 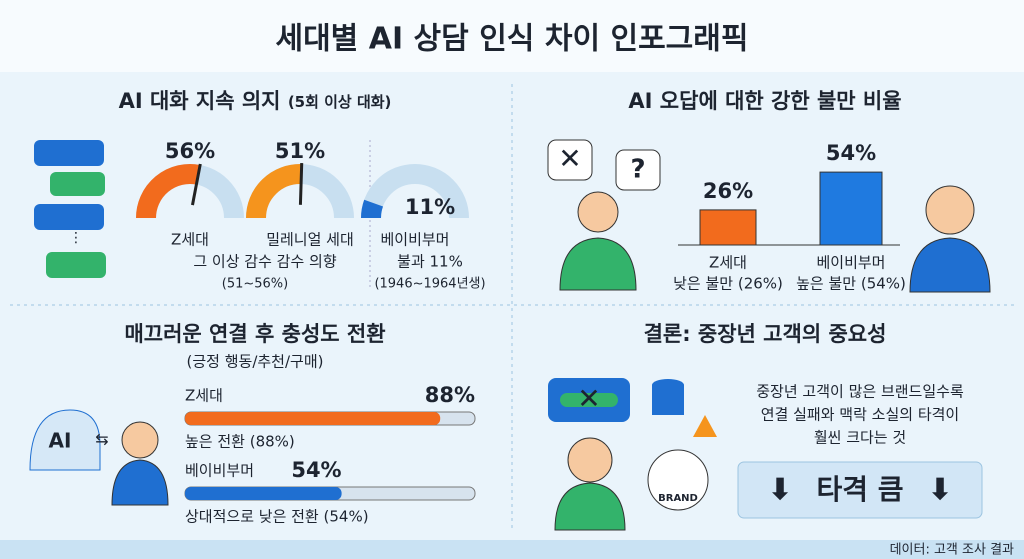 I want to click on confused-person: ✕ ?, so click(x=604, y=215).